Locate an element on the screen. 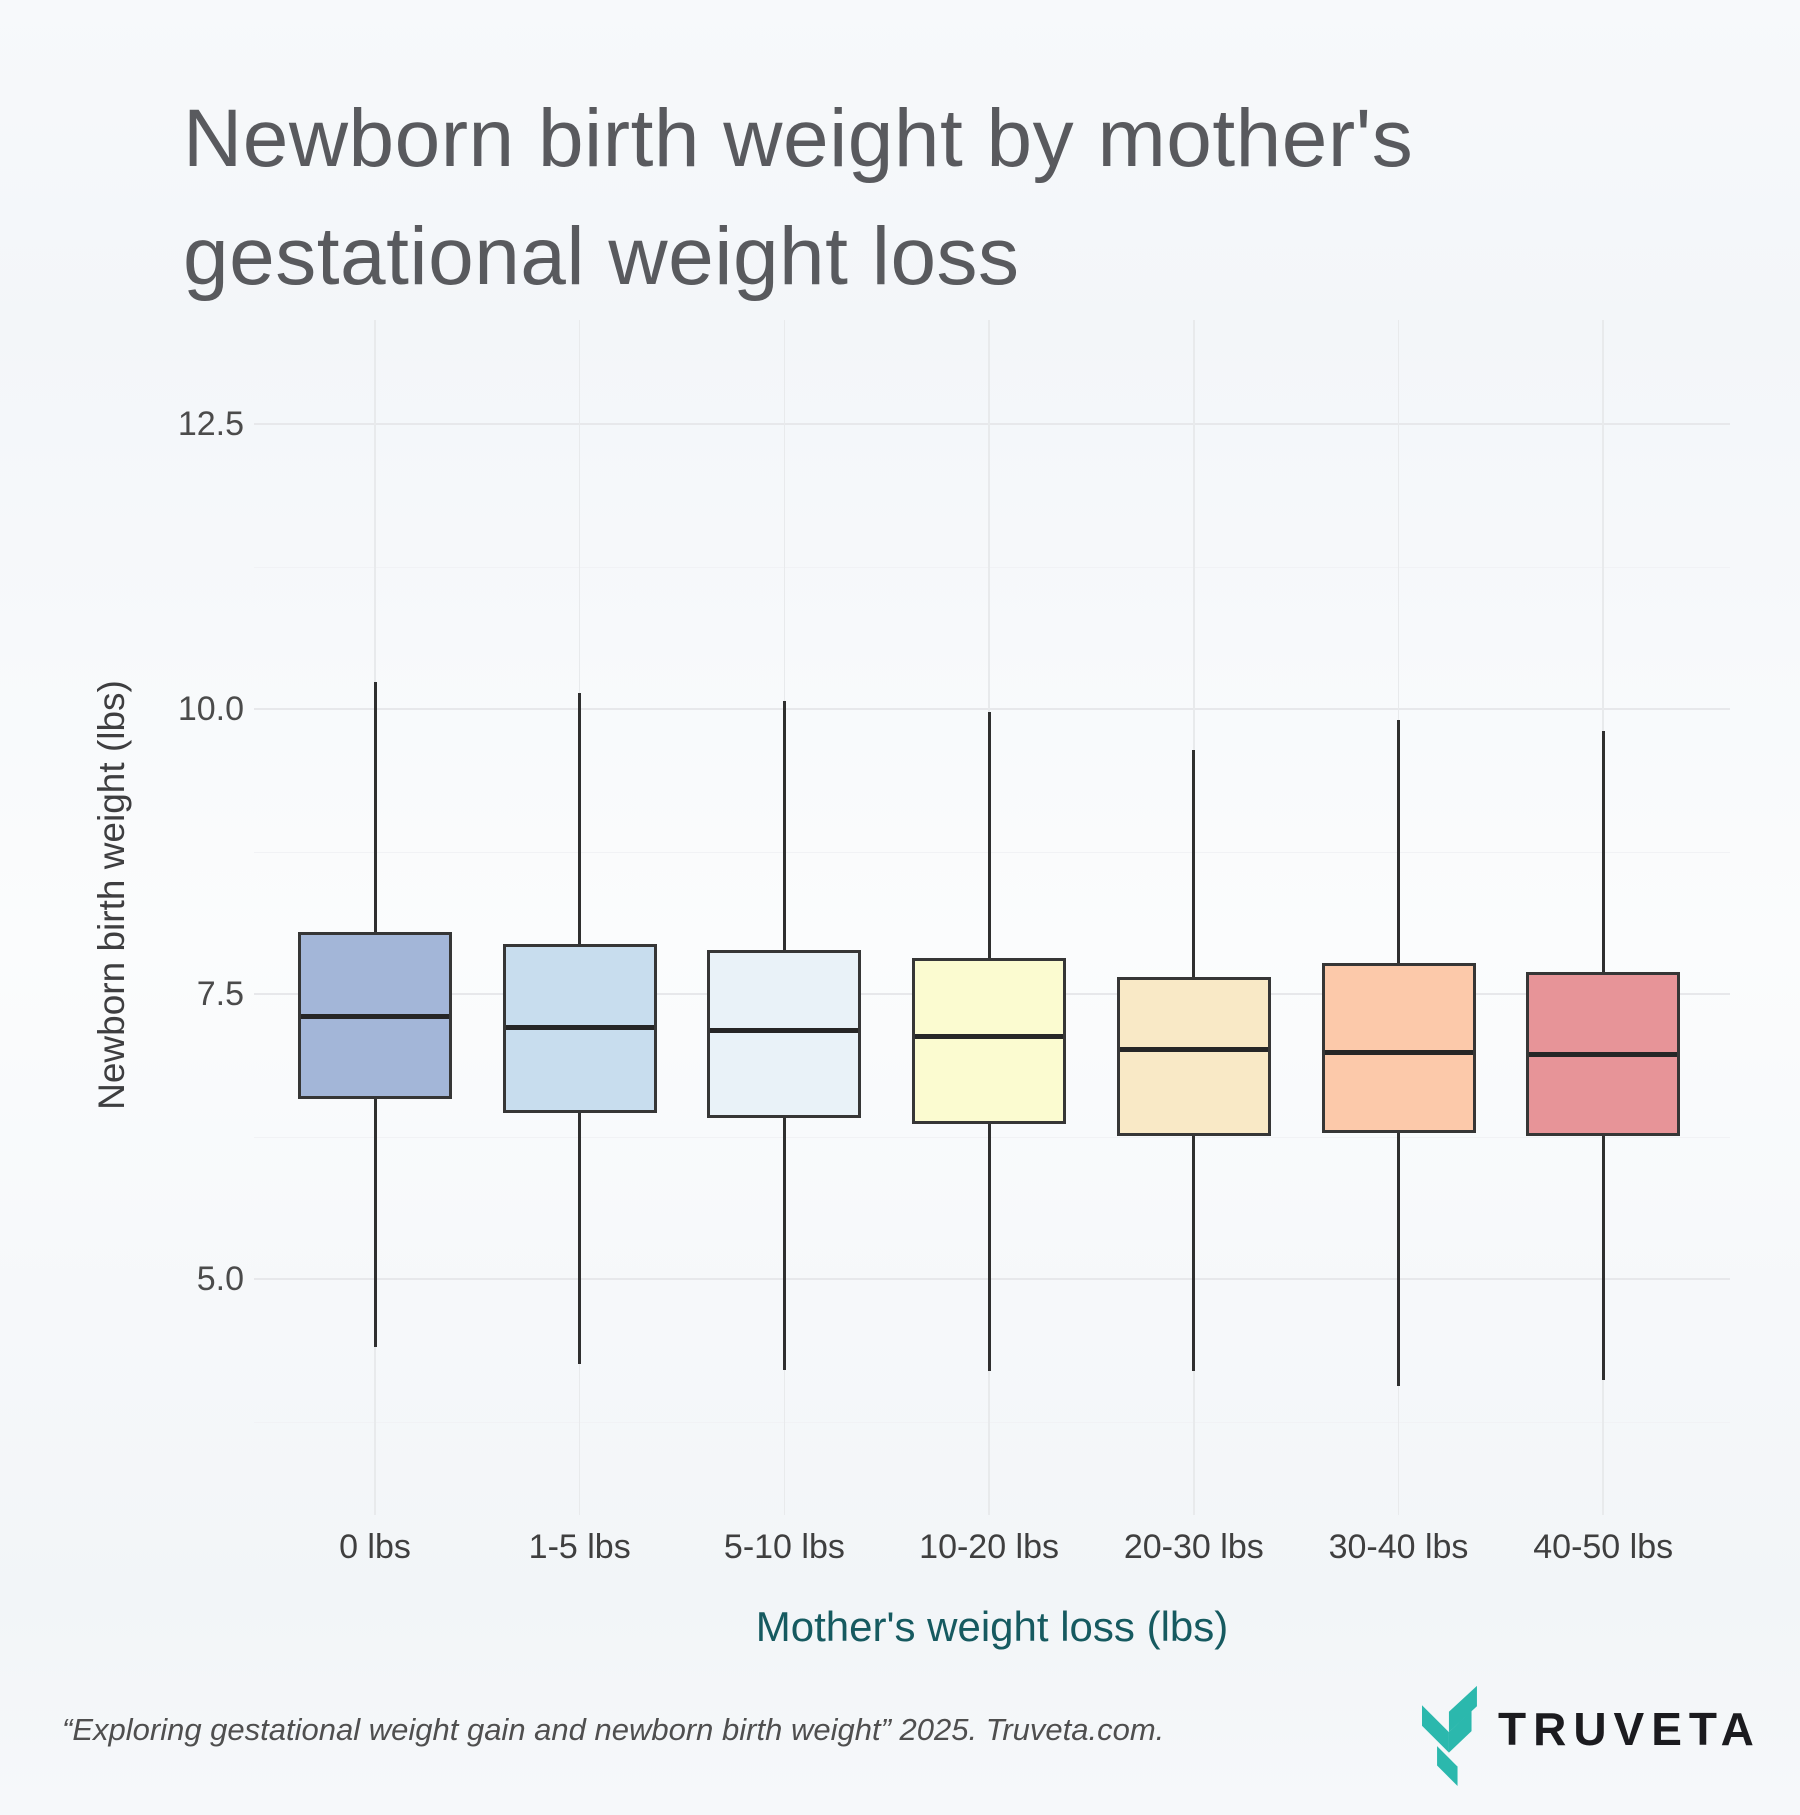  truveta-logo: TRUVETA is located at coordinates (1588, 1730).